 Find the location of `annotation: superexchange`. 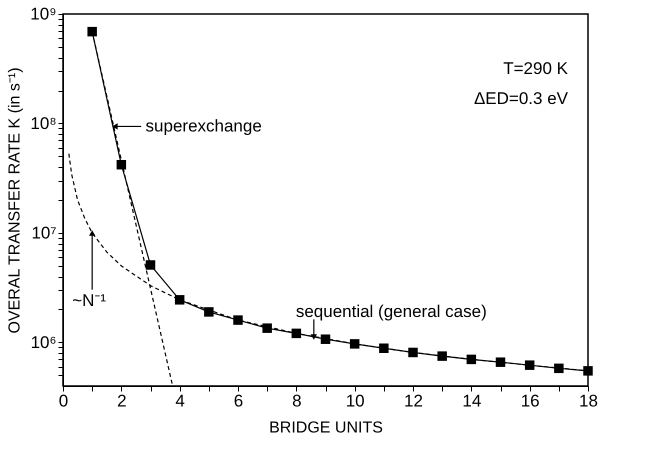

annotation: superexchange is located at coordinates (204, 126).